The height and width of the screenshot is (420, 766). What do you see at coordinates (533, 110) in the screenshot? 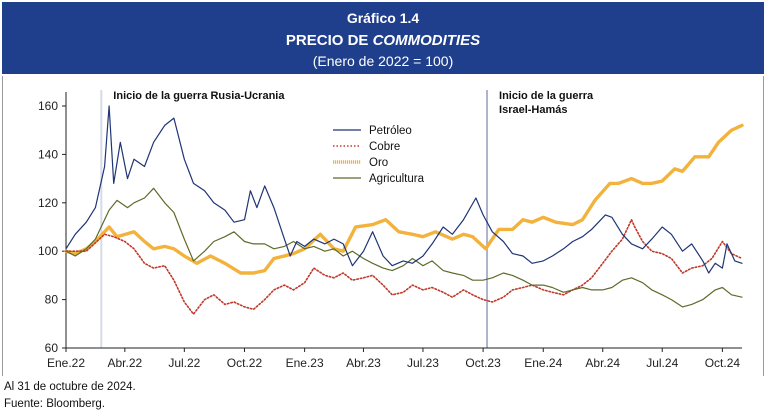
I see `event-label-1-1: Israel-Hamás` at bounding box center [533, 110].